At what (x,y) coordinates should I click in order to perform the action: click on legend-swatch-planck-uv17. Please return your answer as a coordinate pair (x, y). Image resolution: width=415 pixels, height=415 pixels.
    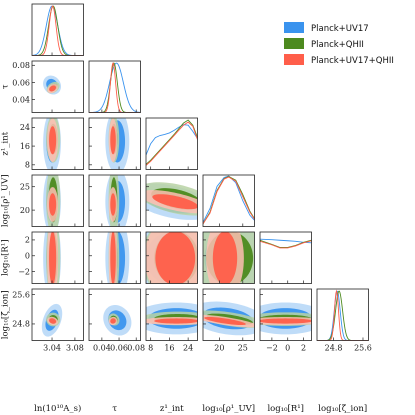
    Looking at the image, I should click on (294, 27).